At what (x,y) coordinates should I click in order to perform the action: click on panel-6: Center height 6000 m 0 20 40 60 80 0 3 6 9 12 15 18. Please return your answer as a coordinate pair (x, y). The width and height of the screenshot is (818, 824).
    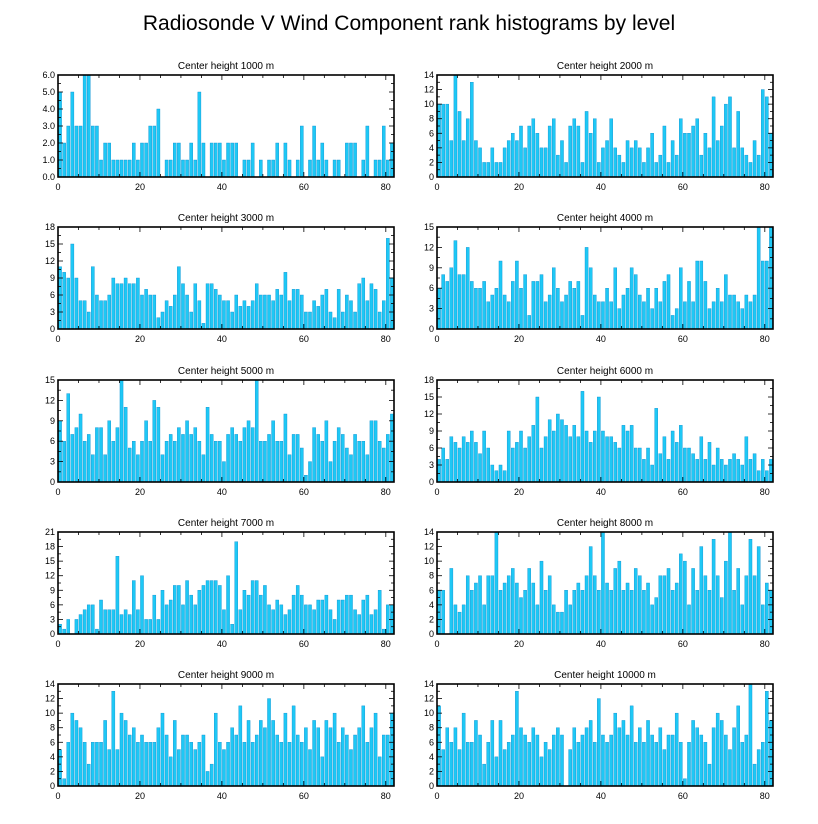
    Looking at the image, I should click on (599, 431).